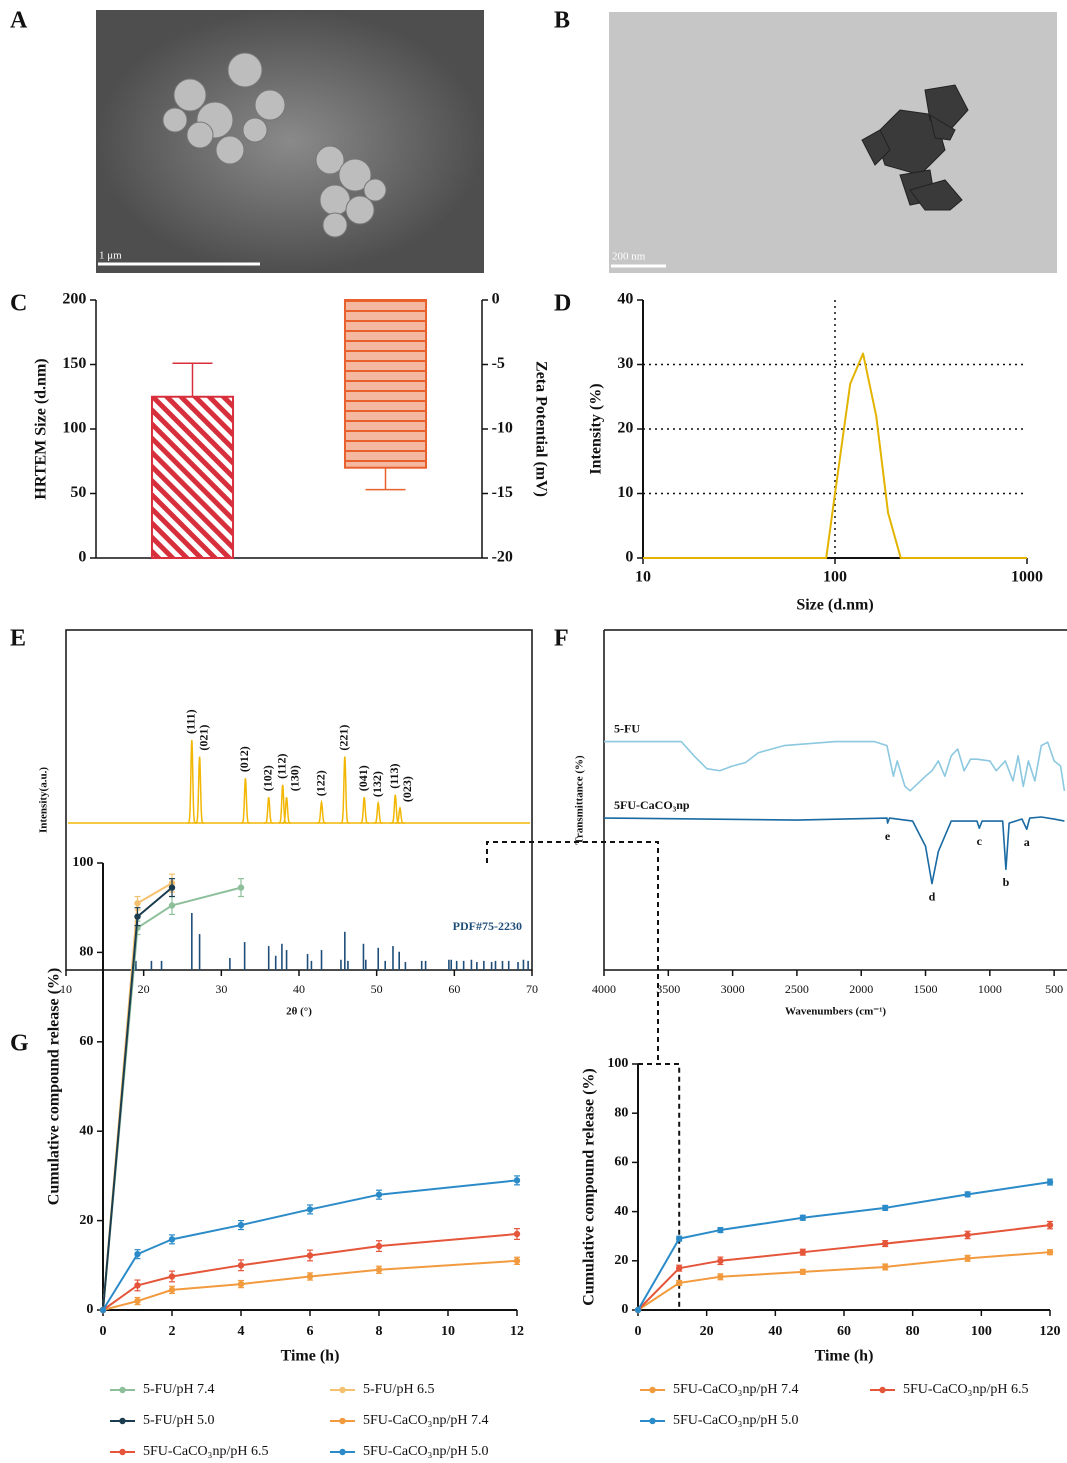 This screenshot has height=1463, width=1067. Describe the element at coordinates (382, 1389) in the screenshot. I see `legend-entry: 5-FU/pH 6.5` at that location.